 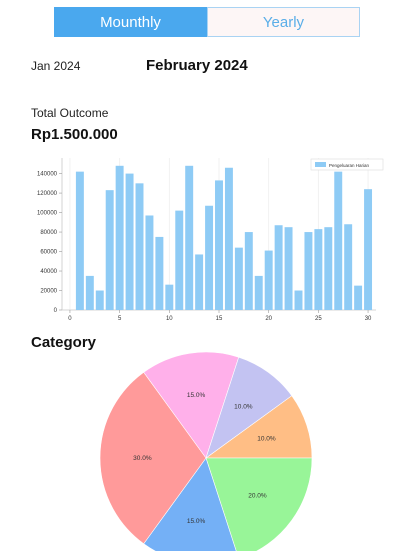 What do you see at coordinates (47, 194) in the screenshot?
I see `y-tick-label: 120000` at bounding box center [47, 194].